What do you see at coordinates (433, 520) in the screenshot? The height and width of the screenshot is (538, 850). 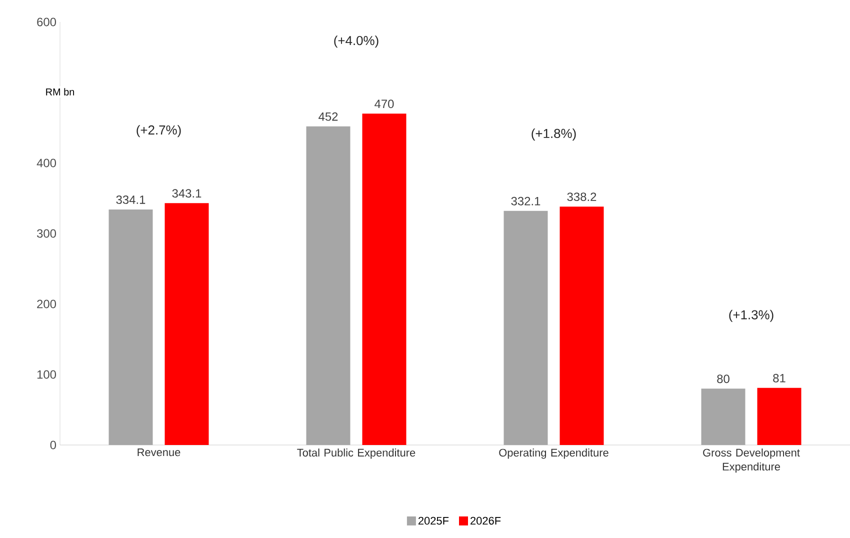 I see `legend-label: 2025F` at bounding box center [433, 520].